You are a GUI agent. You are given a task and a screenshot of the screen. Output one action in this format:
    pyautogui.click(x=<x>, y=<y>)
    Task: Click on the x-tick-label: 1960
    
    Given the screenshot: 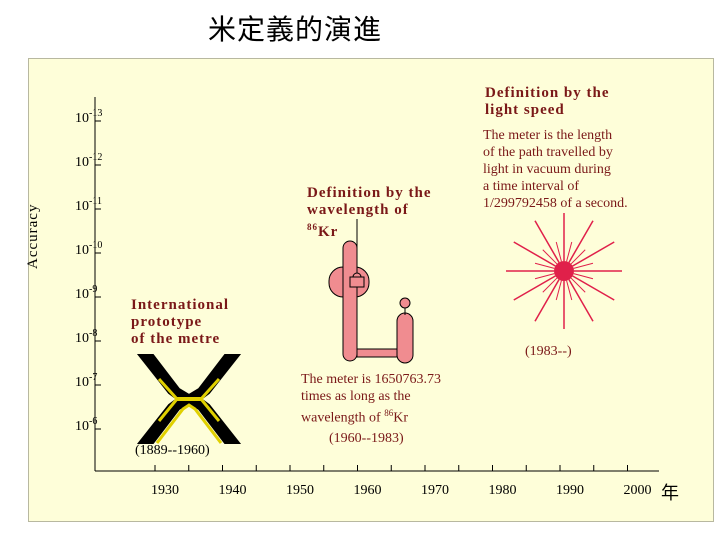 What is the action you would take?
    pyautogui.click(x=367, y=490)
    